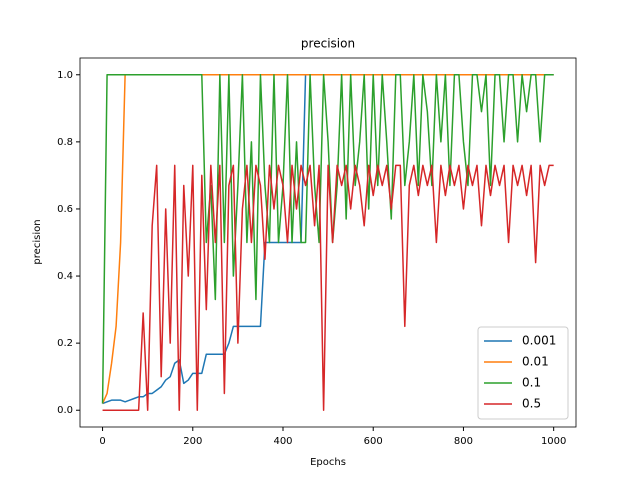 Image resolution: width=640 pixels, height=480 pixels. What do you see at coordinates (539, 341) in the screenshot?
I see `legend-label: 0.001` at bounding box center [539, 341].